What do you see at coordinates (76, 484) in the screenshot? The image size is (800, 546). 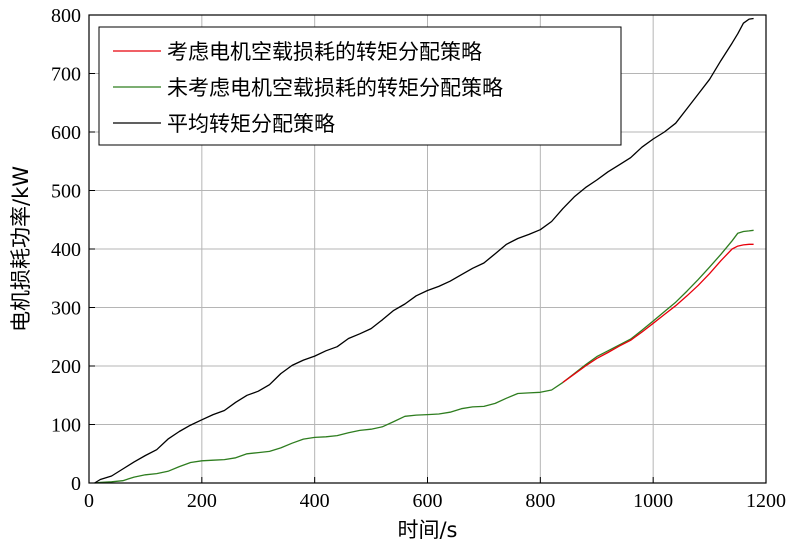 I see `y-tick-label: 0` at bounding box center [76, 484].